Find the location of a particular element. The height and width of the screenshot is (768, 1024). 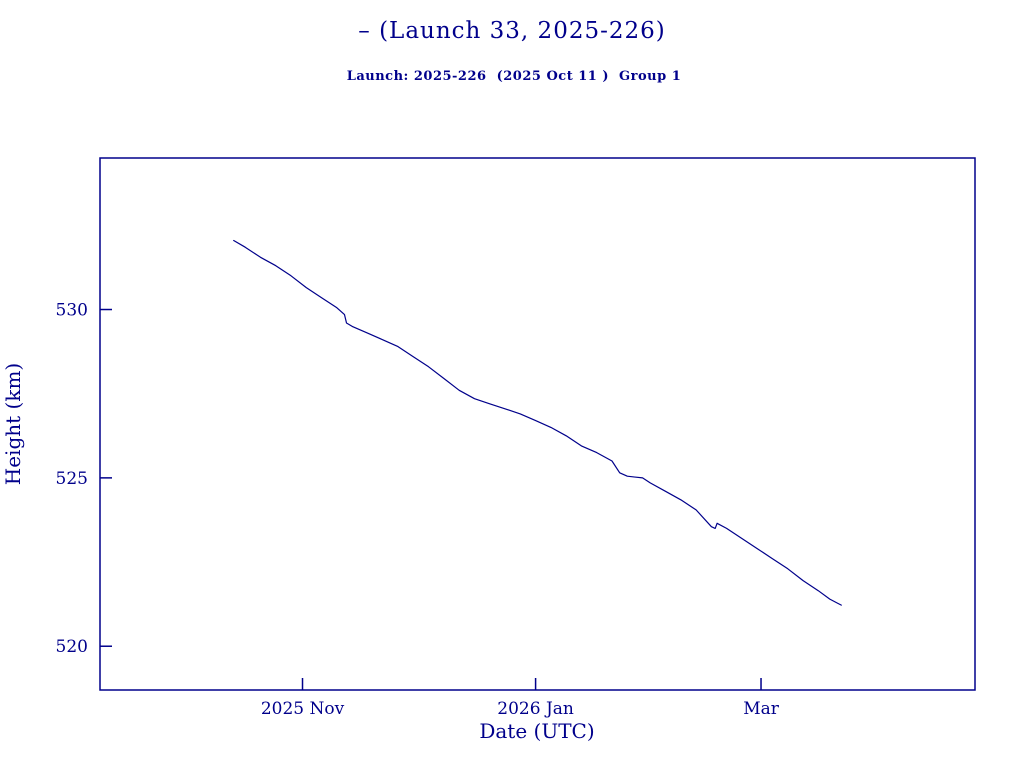

x-axis-ticks: 2025 Nov 2026 Jan Mar is located at coordinates (520, 698).